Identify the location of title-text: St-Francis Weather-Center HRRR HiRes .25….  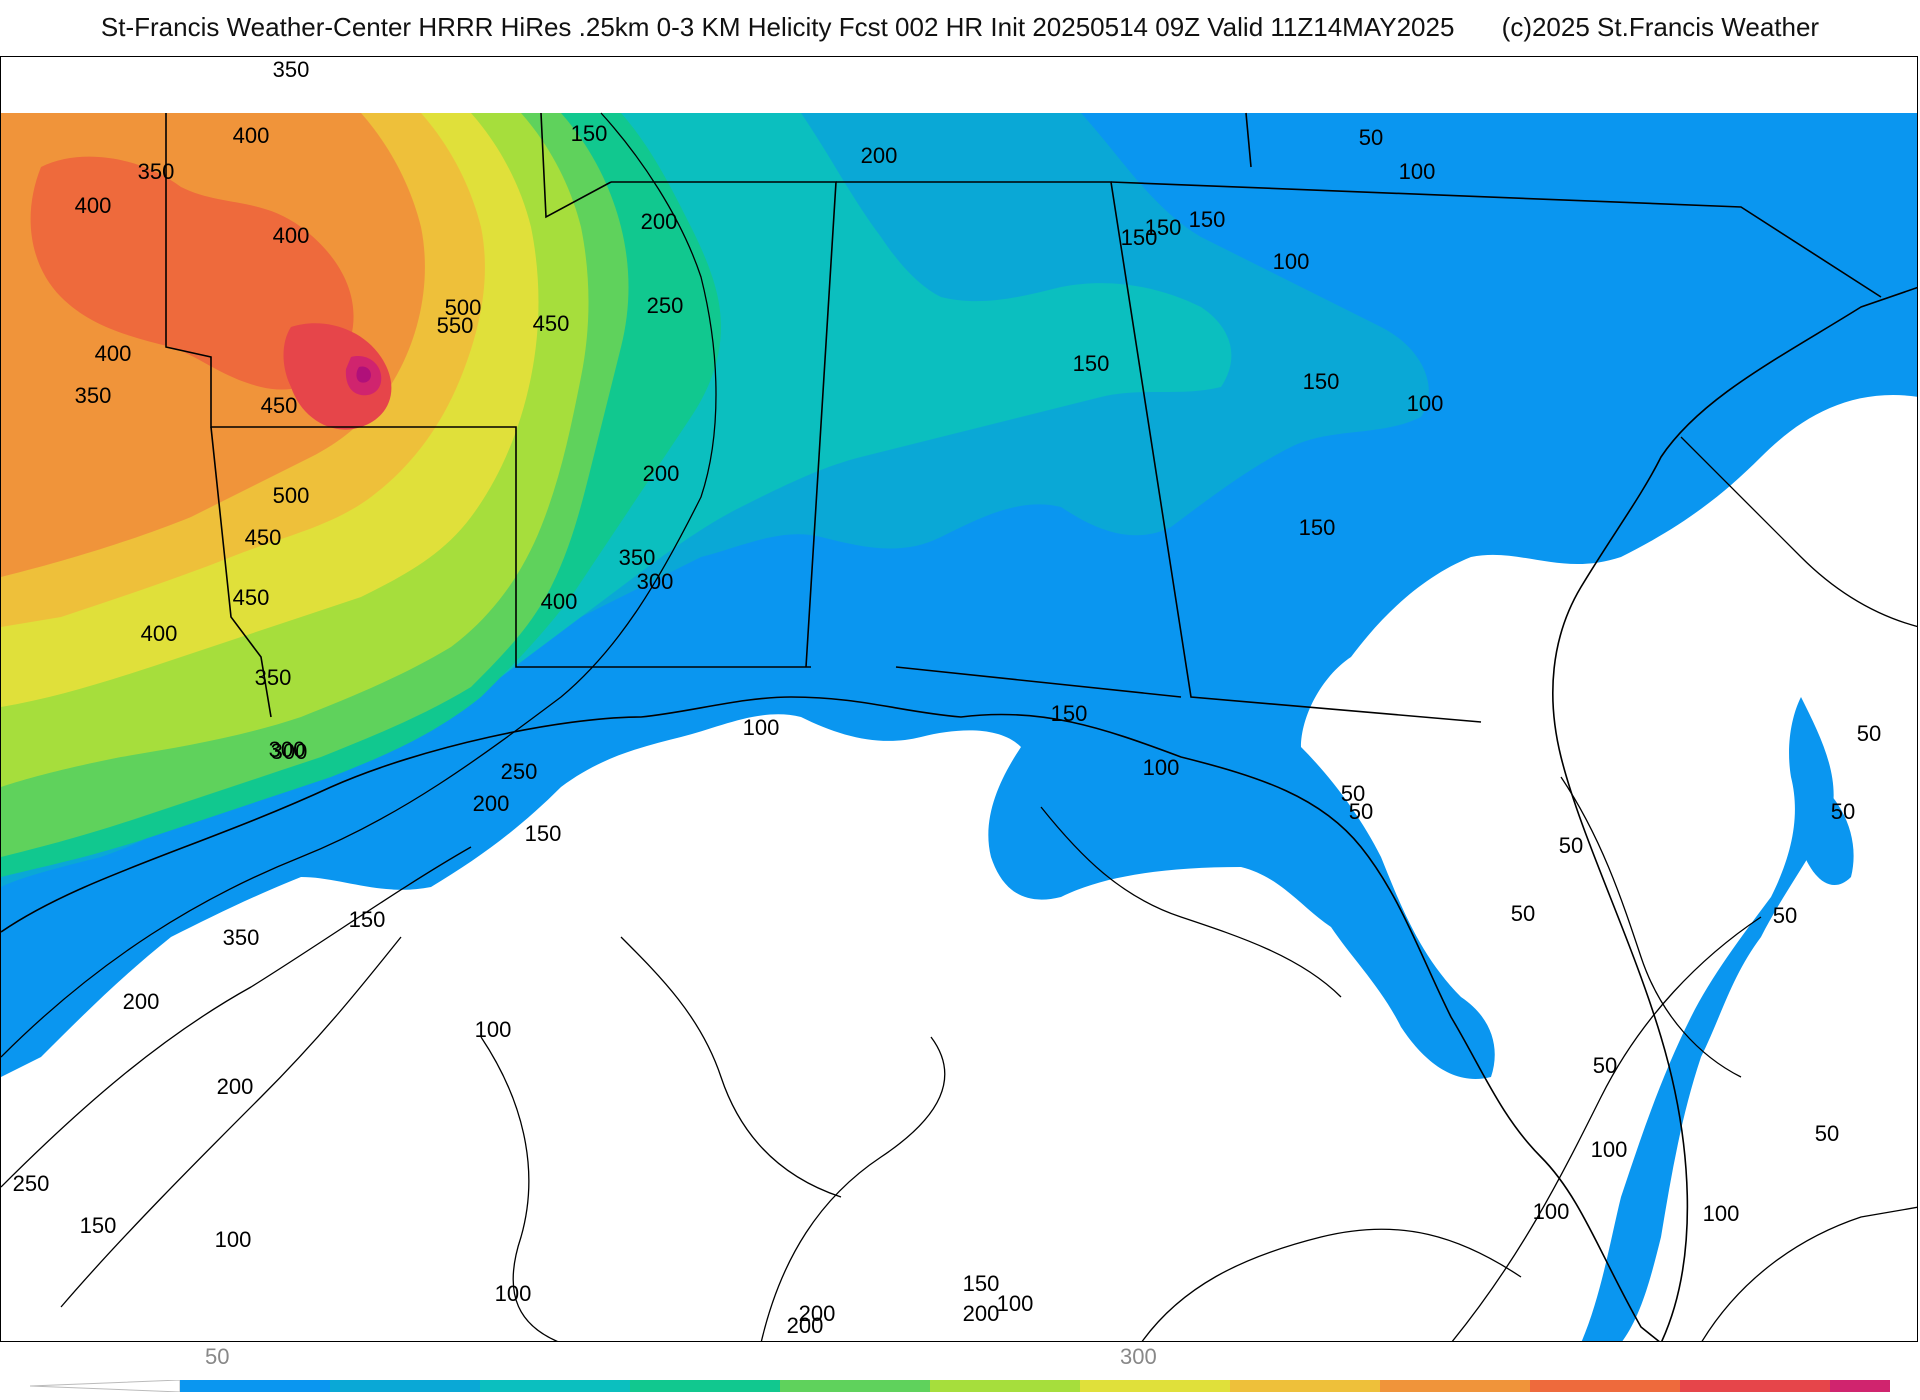
(777, 27).